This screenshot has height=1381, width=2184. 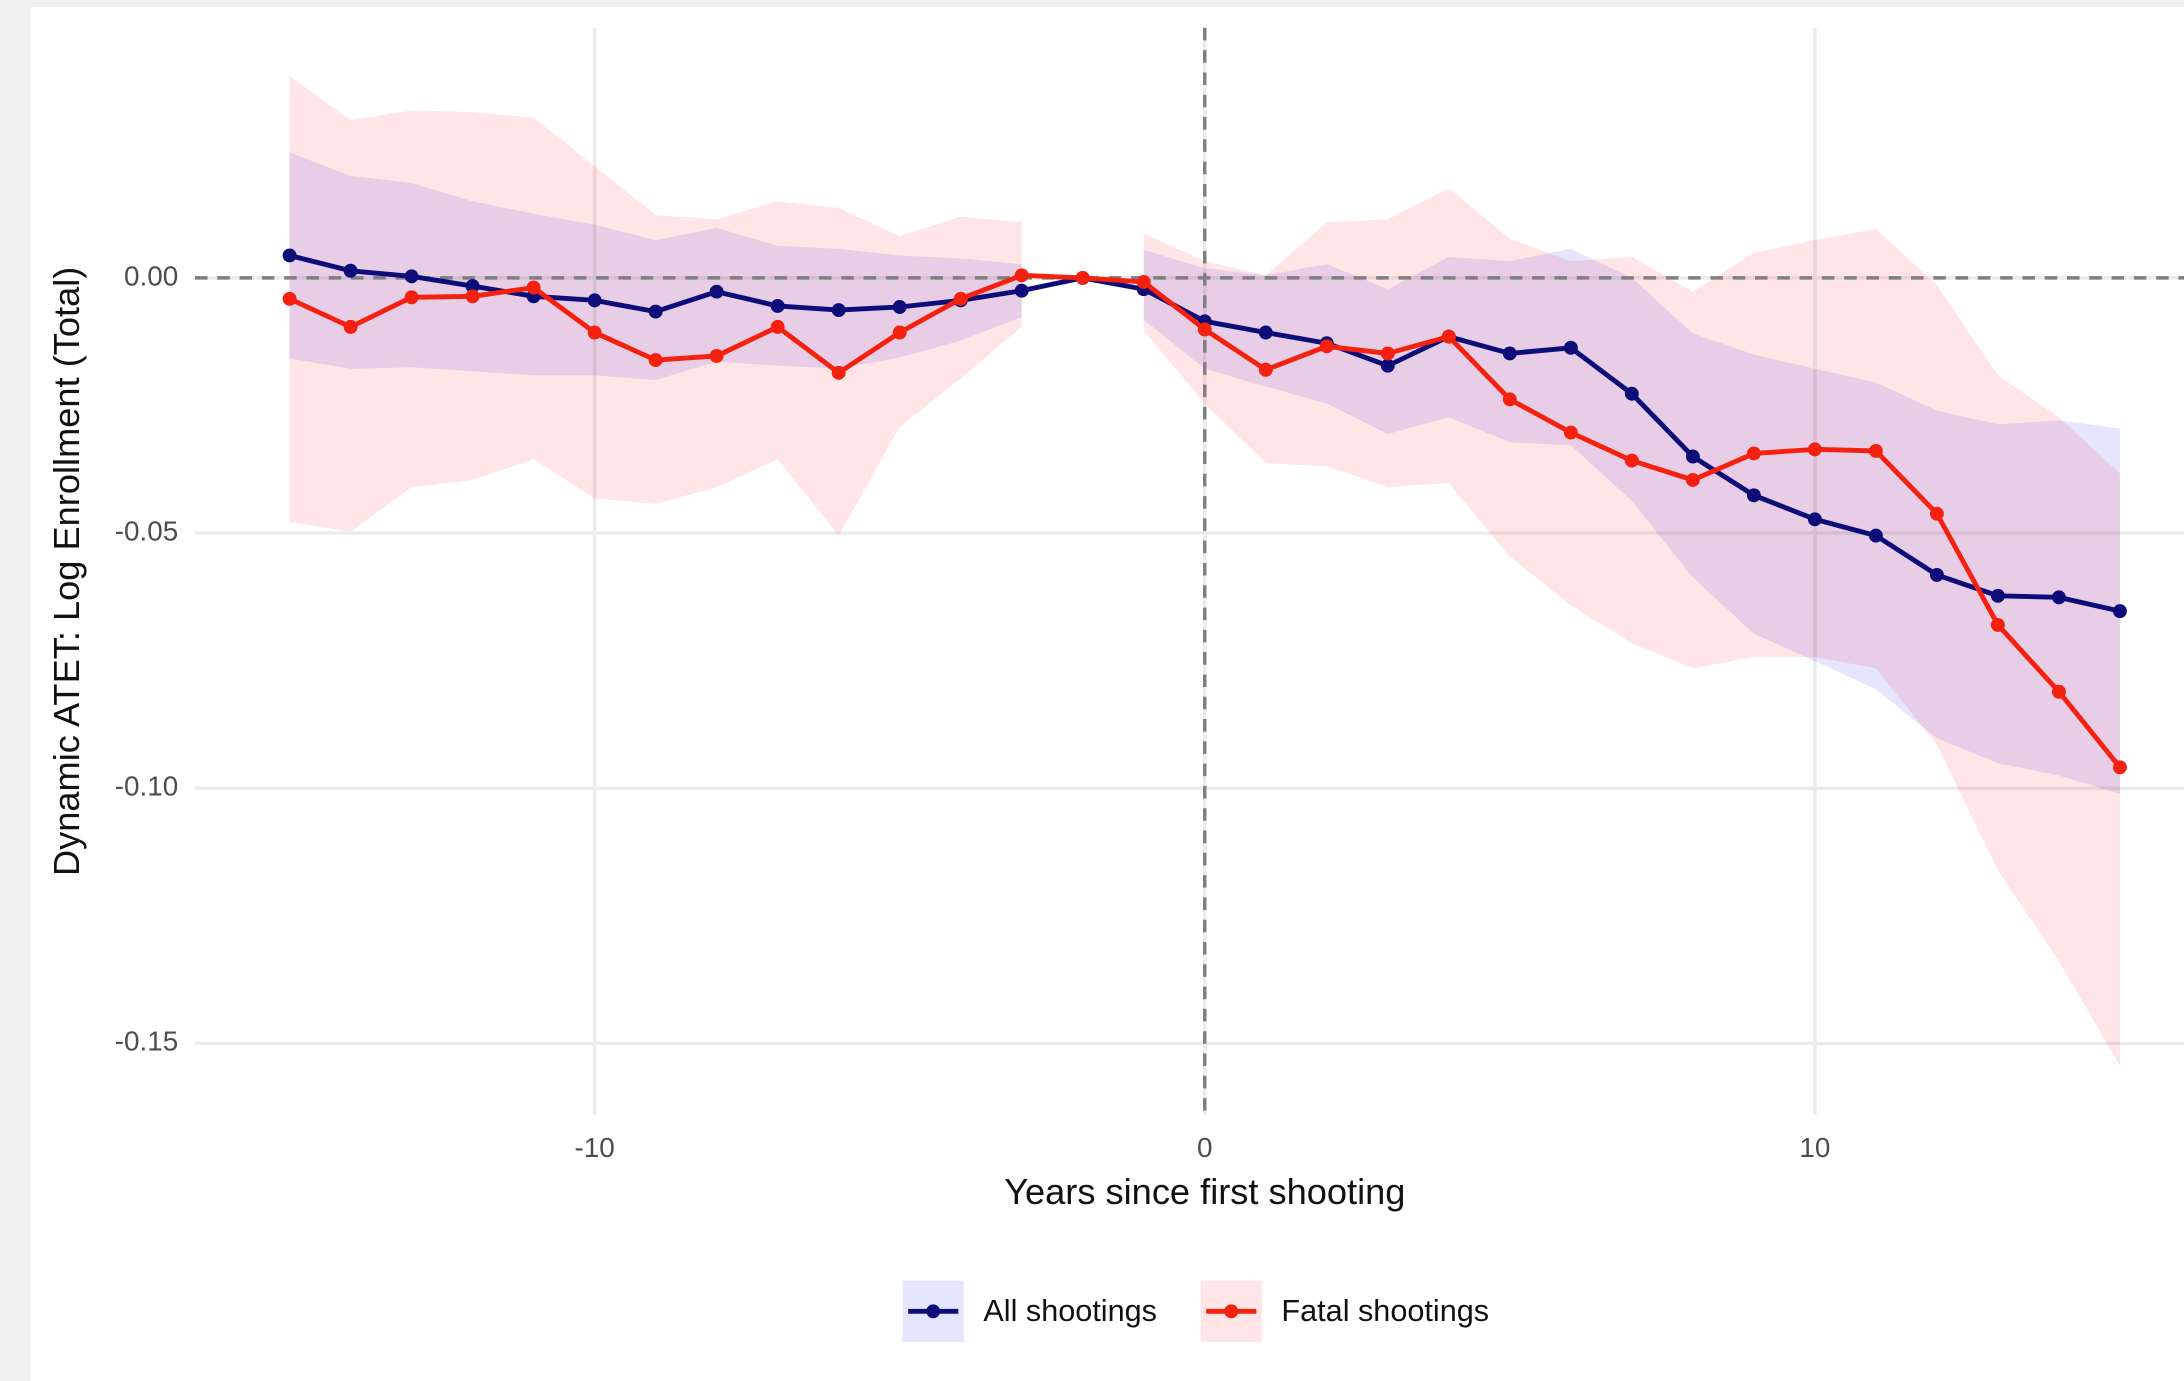 I want to click on y-tick-label: -0.10, so click(x=146, y=786).